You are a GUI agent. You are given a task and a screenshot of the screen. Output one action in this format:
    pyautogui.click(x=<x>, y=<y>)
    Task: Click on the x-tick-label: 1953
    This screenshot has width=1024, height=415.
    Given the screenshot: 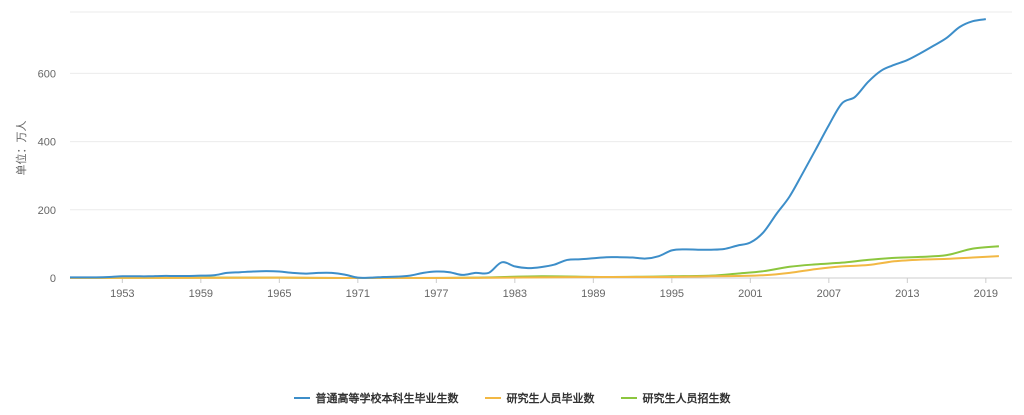 What is the action you would take?
    pyautogui.click(x=122, y=294)
    